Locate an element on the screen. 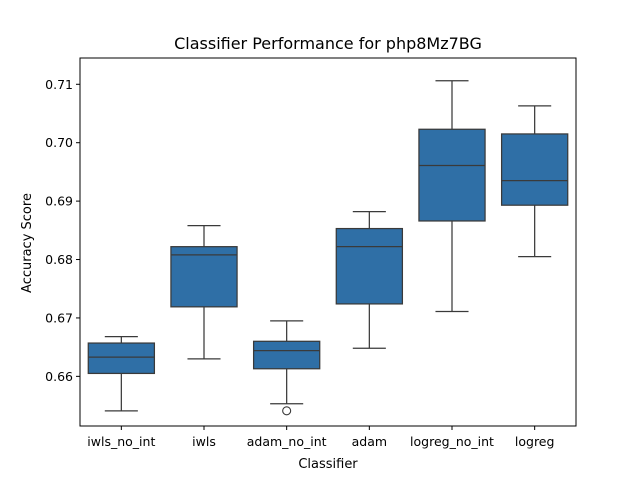 The width and height of the screenshot is (640, 480). box-logreg_no_int is located at coordinates (452, 196).